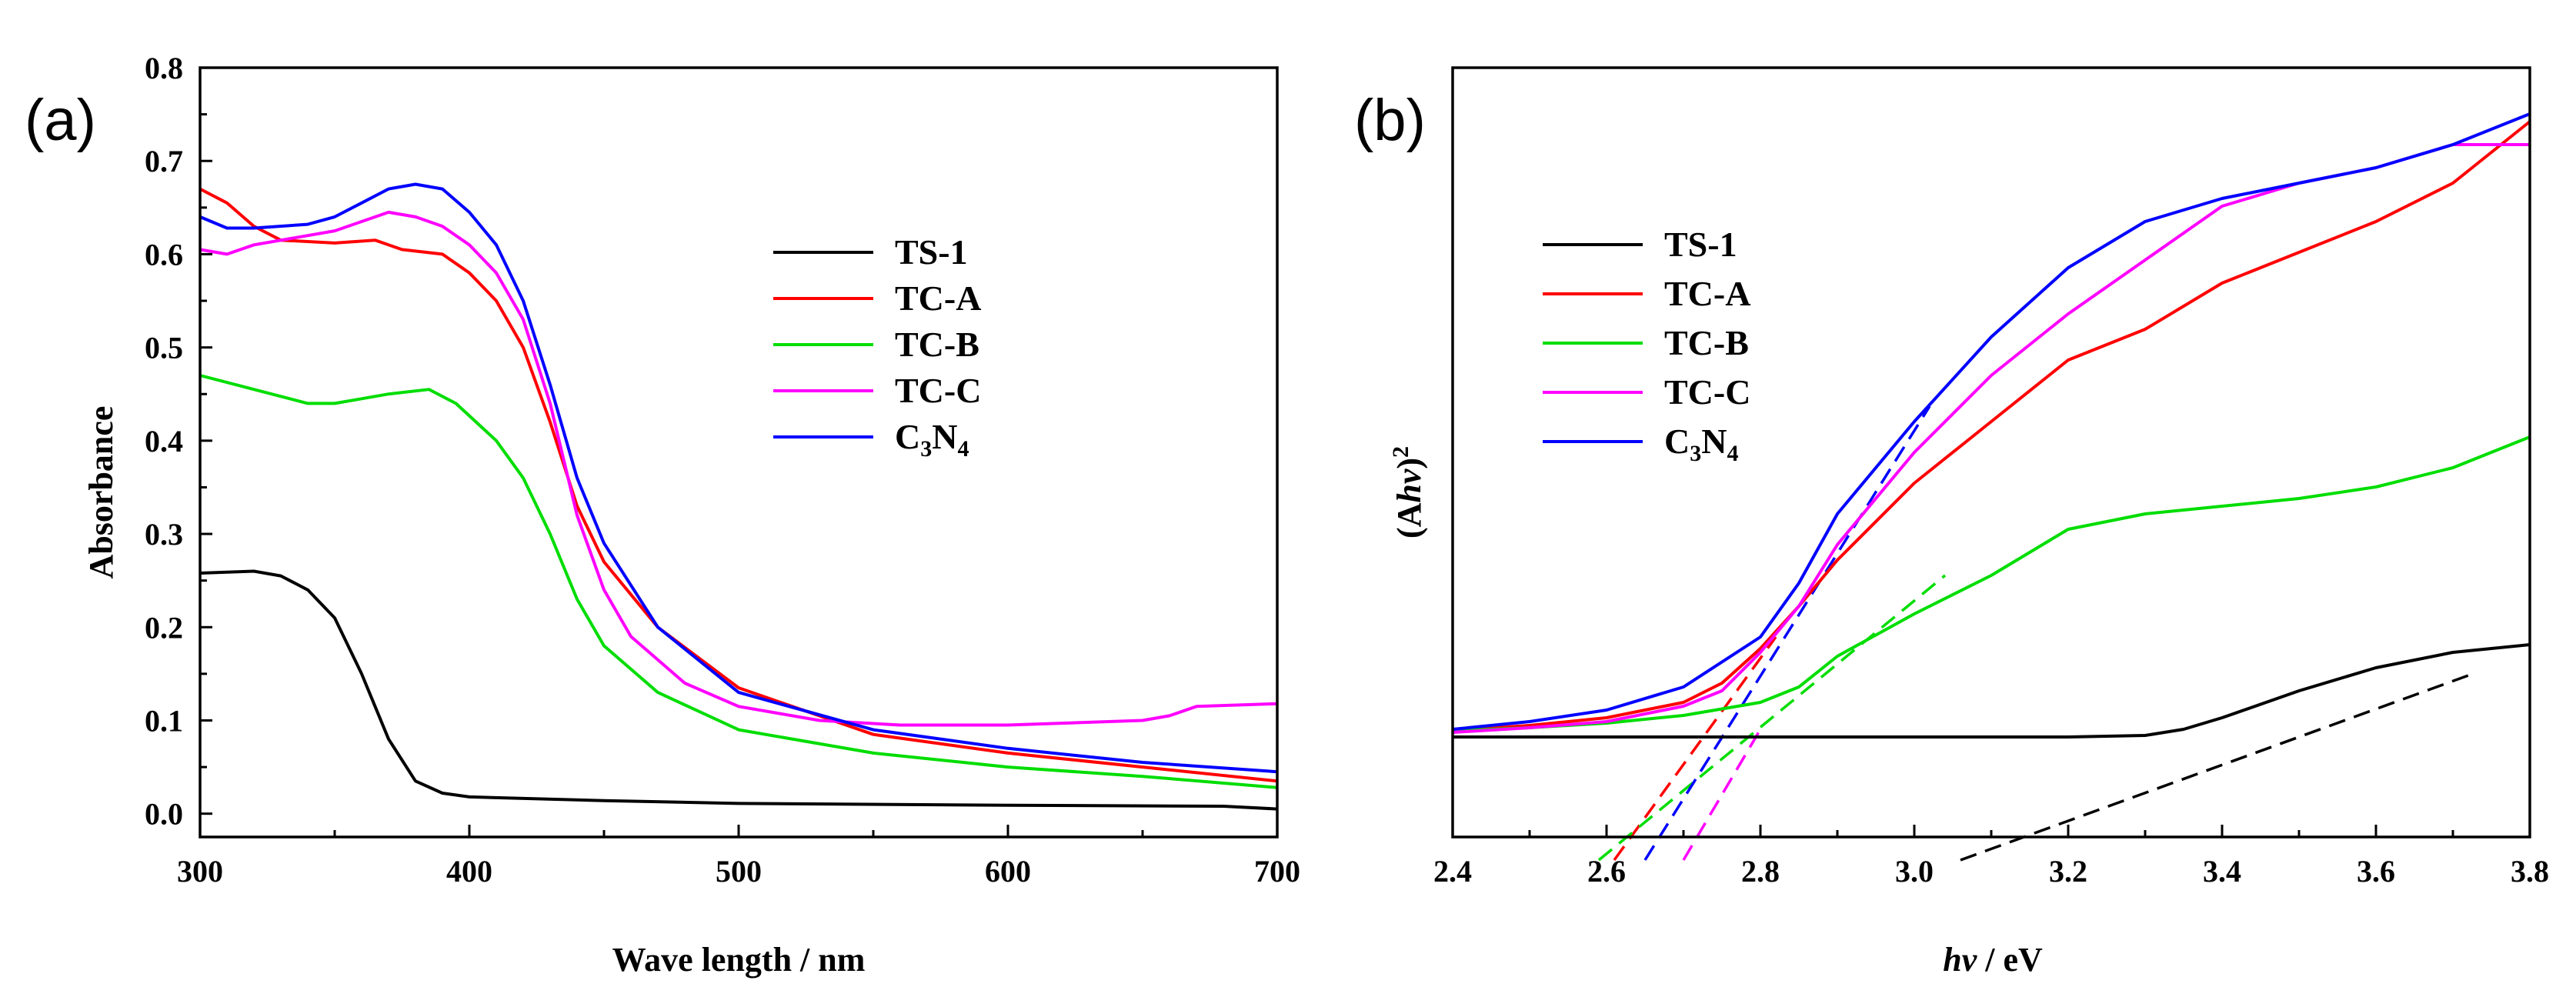  Describe the element at coordinates (164, 68) in the screenshot. I see `panel-a-y-tick-label: 0.8` at that location.